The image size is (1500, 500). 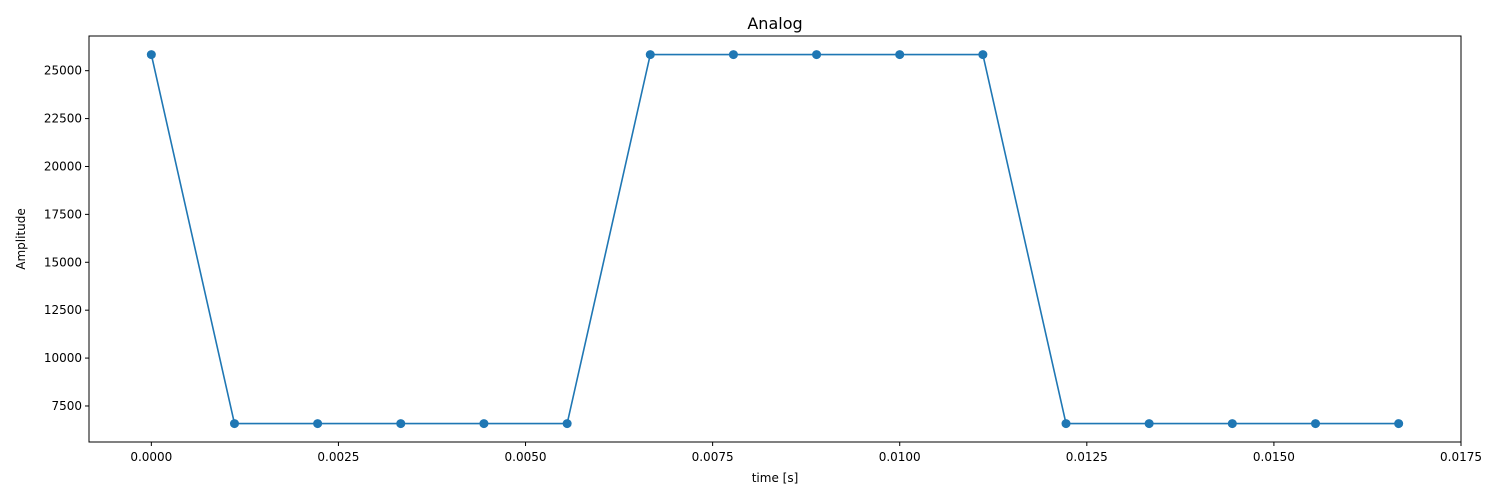 What do you see at coordinates (713, 457) in the screenshot?
I see `x-tick-label: 0.0075` at bounding box center [713, 457].